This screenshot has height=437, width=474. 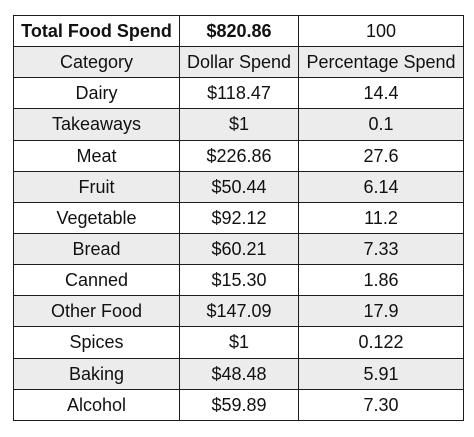 I want to click on table-row: Alcohol $59.89 7.30, so click(x=238, y=405).